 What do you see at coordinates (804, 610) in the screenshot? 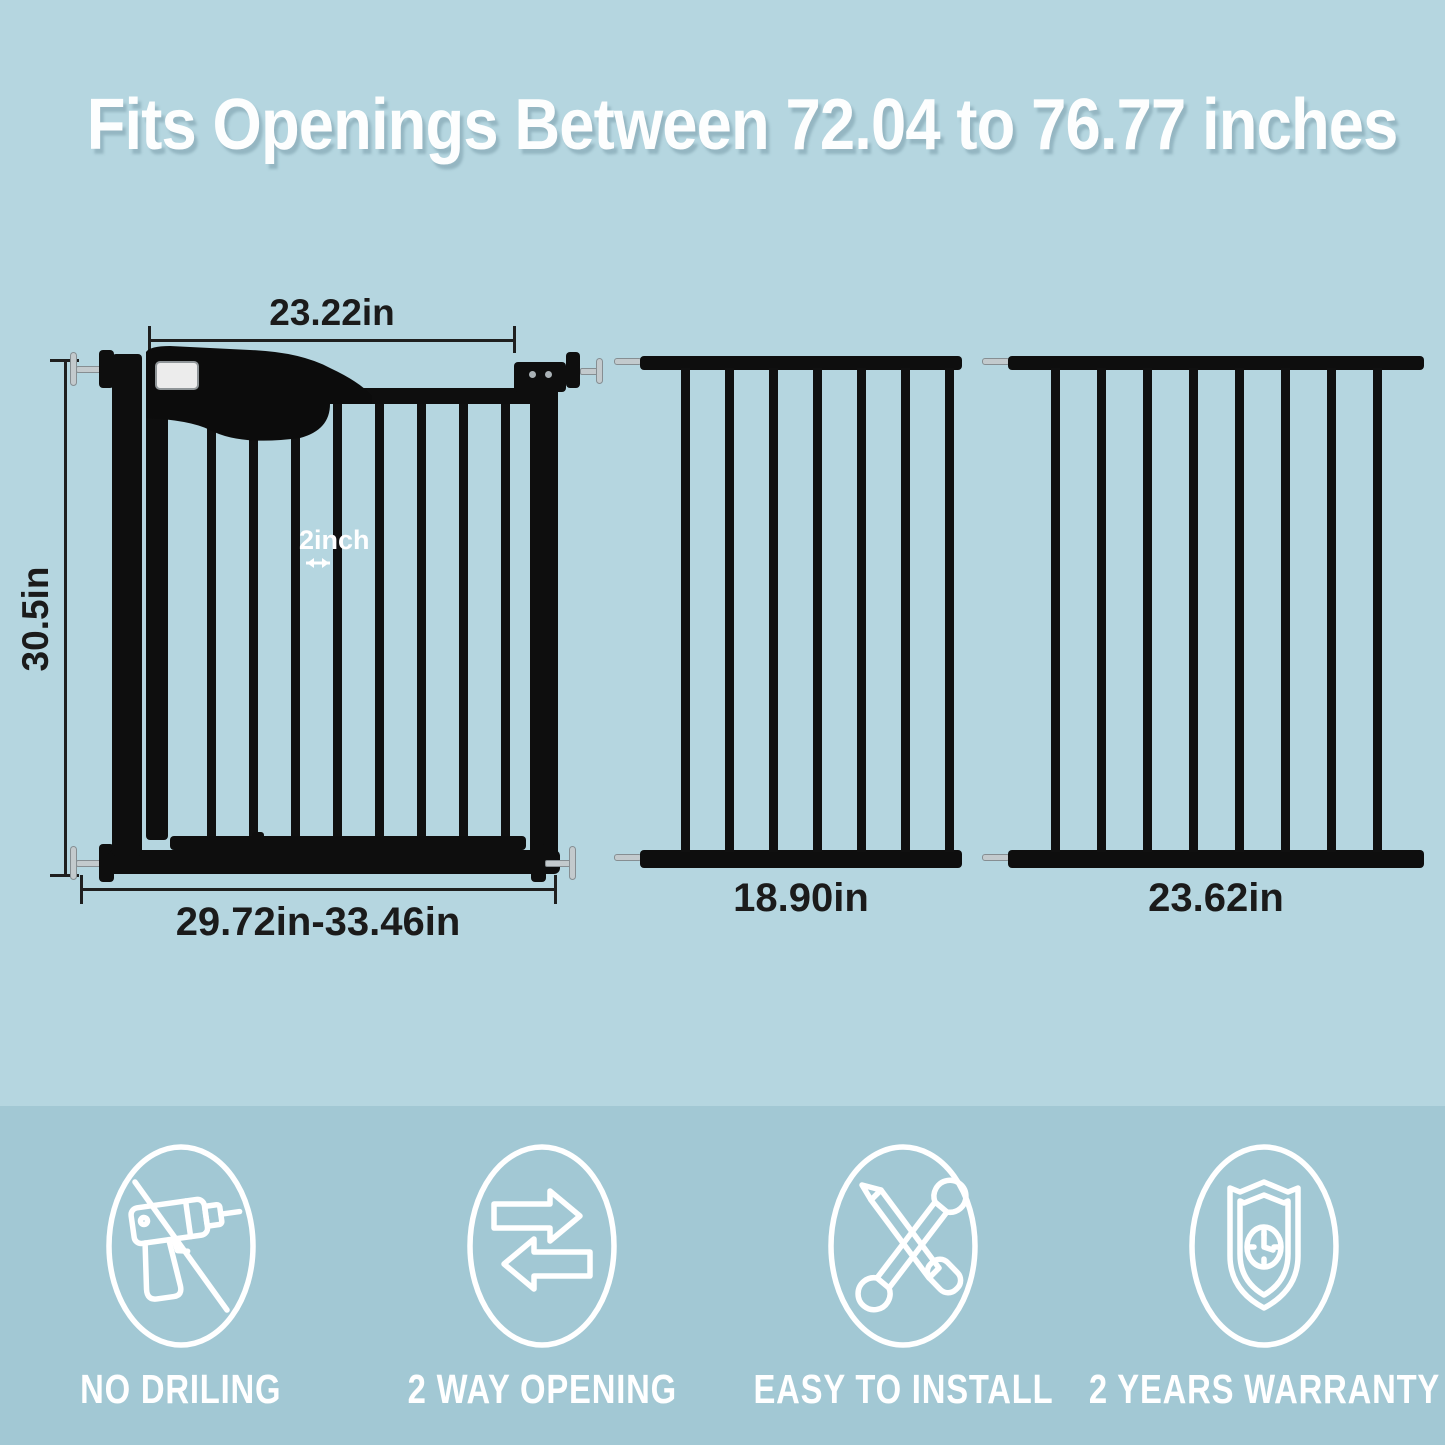
I see `small-panel-bars` at bounding box center [804, 610].